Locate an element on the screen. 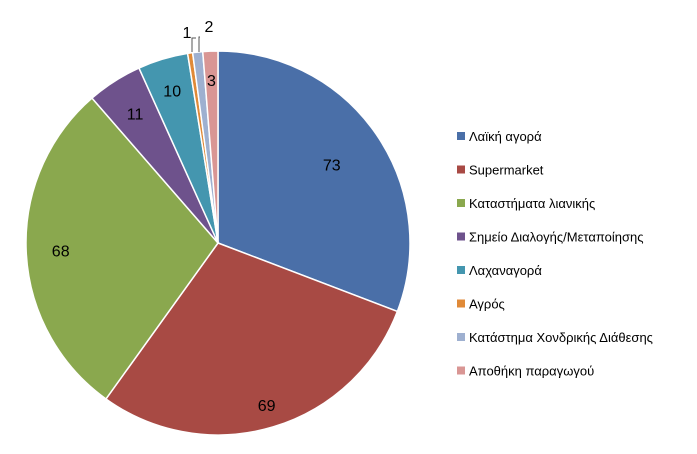 The width and height of the screenshot is (697, 454). legend-item-3: Καταστήματα λιανικής is located at coordinates (526, 203).